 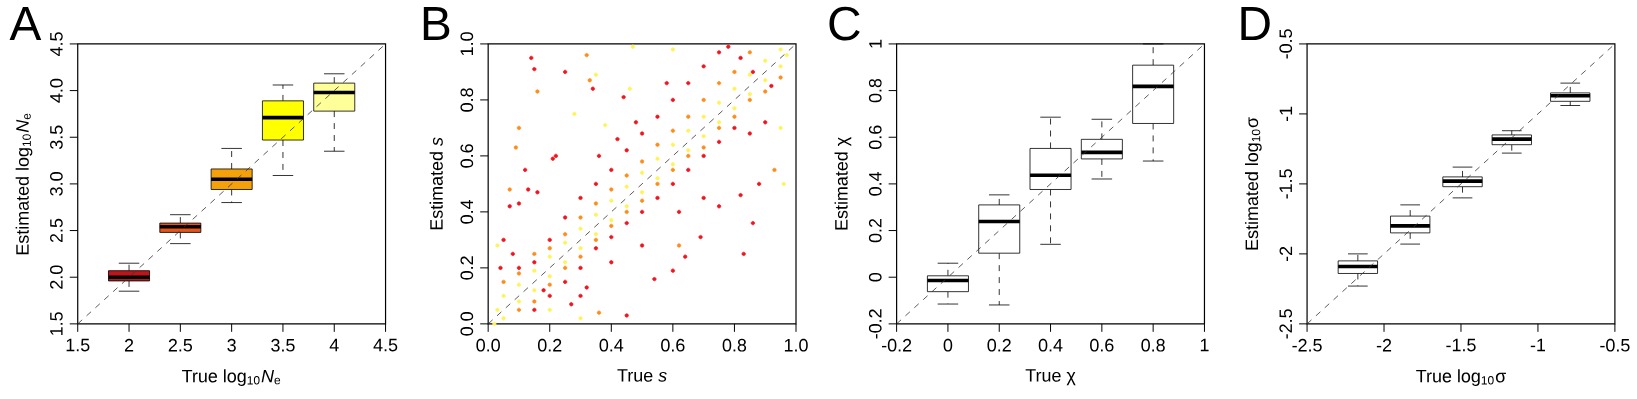 What do you see at coordinates (467, 212) in the screenshot?
I see `y-tick-label: 0.4` at bounding box center [467, 212].